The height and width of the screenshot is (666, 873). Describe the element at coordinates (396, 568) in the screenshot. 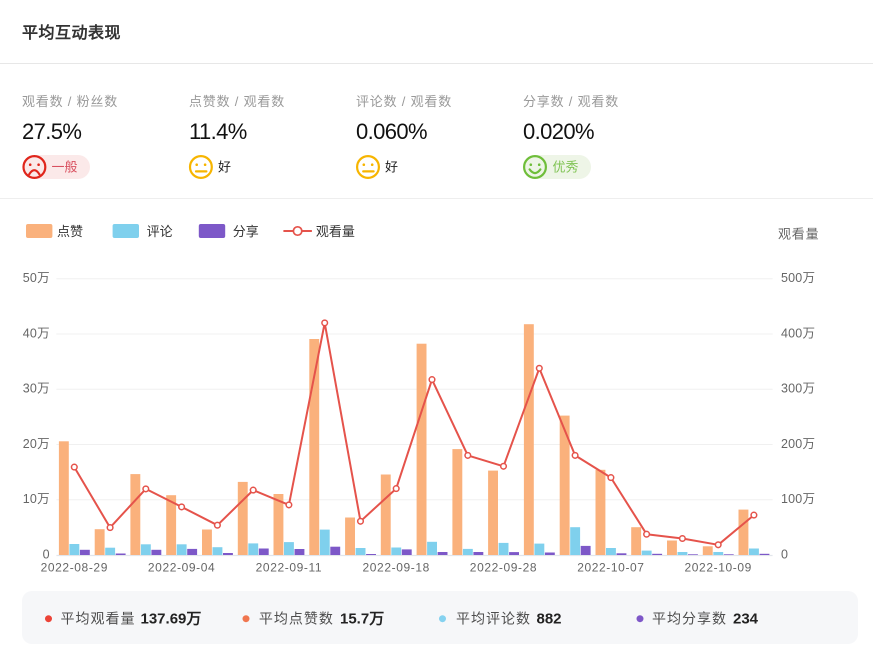

I see `svg-text: 2022-09-18` at that location.